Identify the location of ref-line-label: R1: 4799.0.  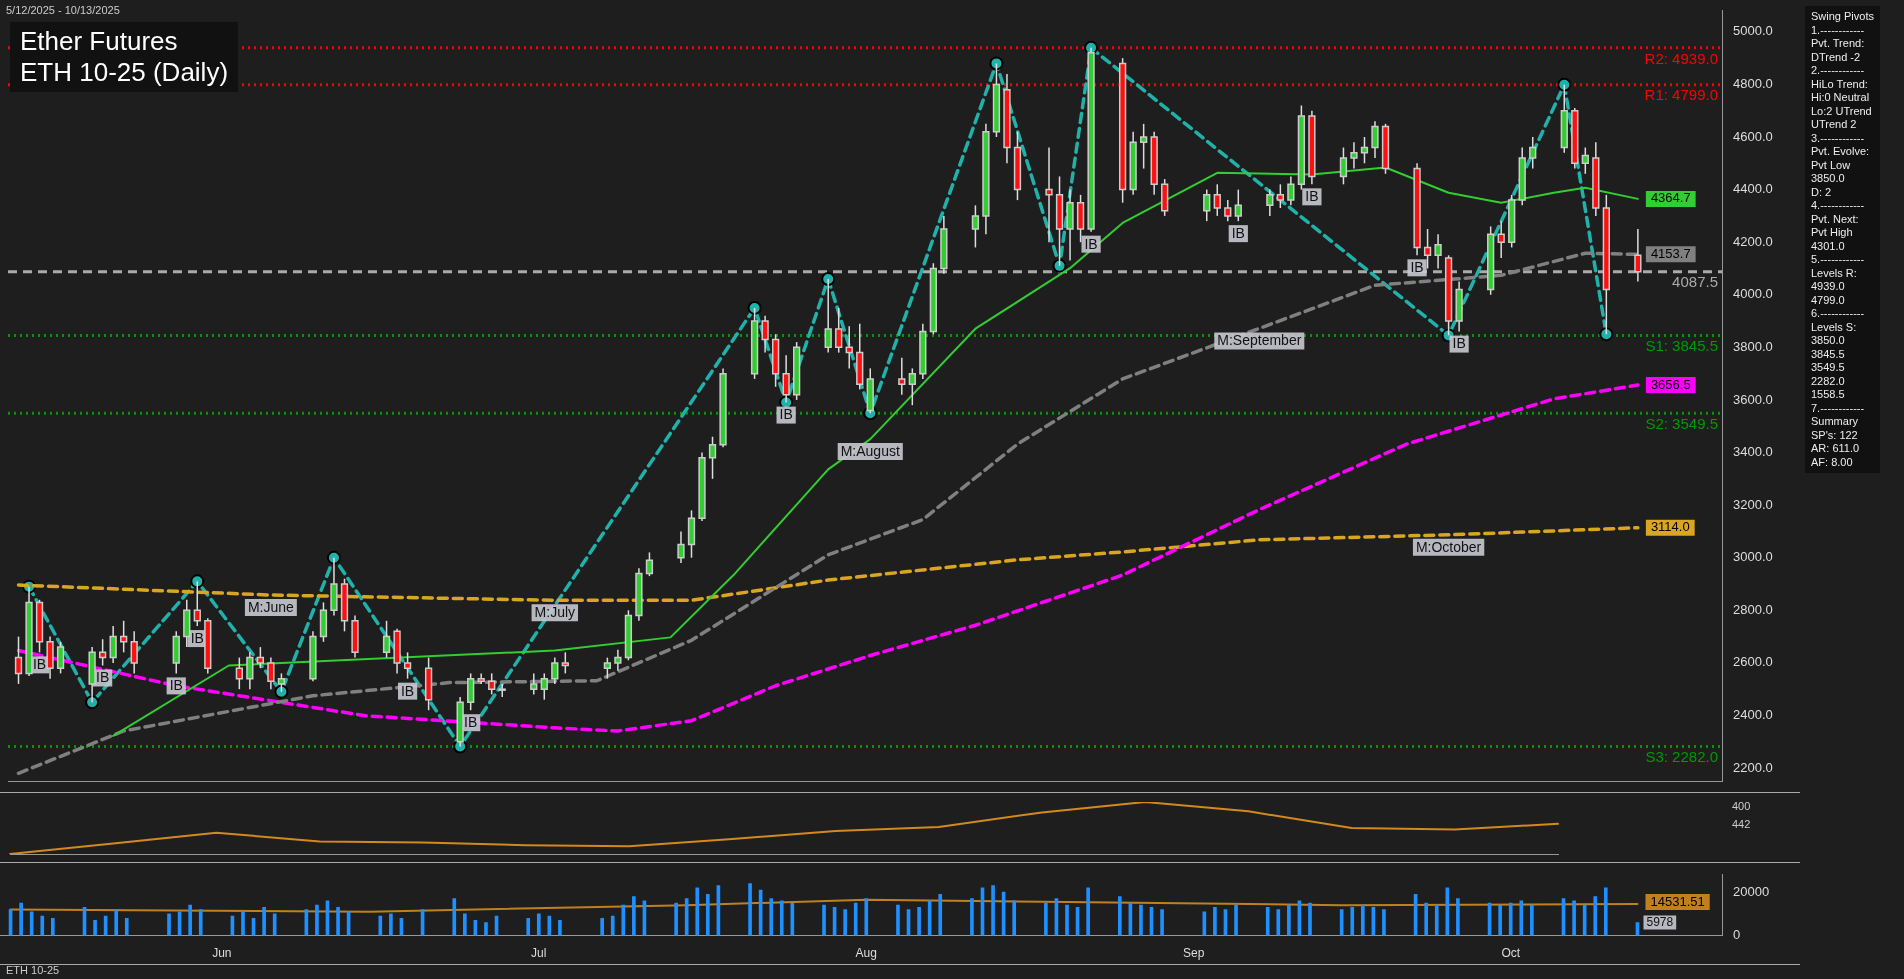
(1681, 95).